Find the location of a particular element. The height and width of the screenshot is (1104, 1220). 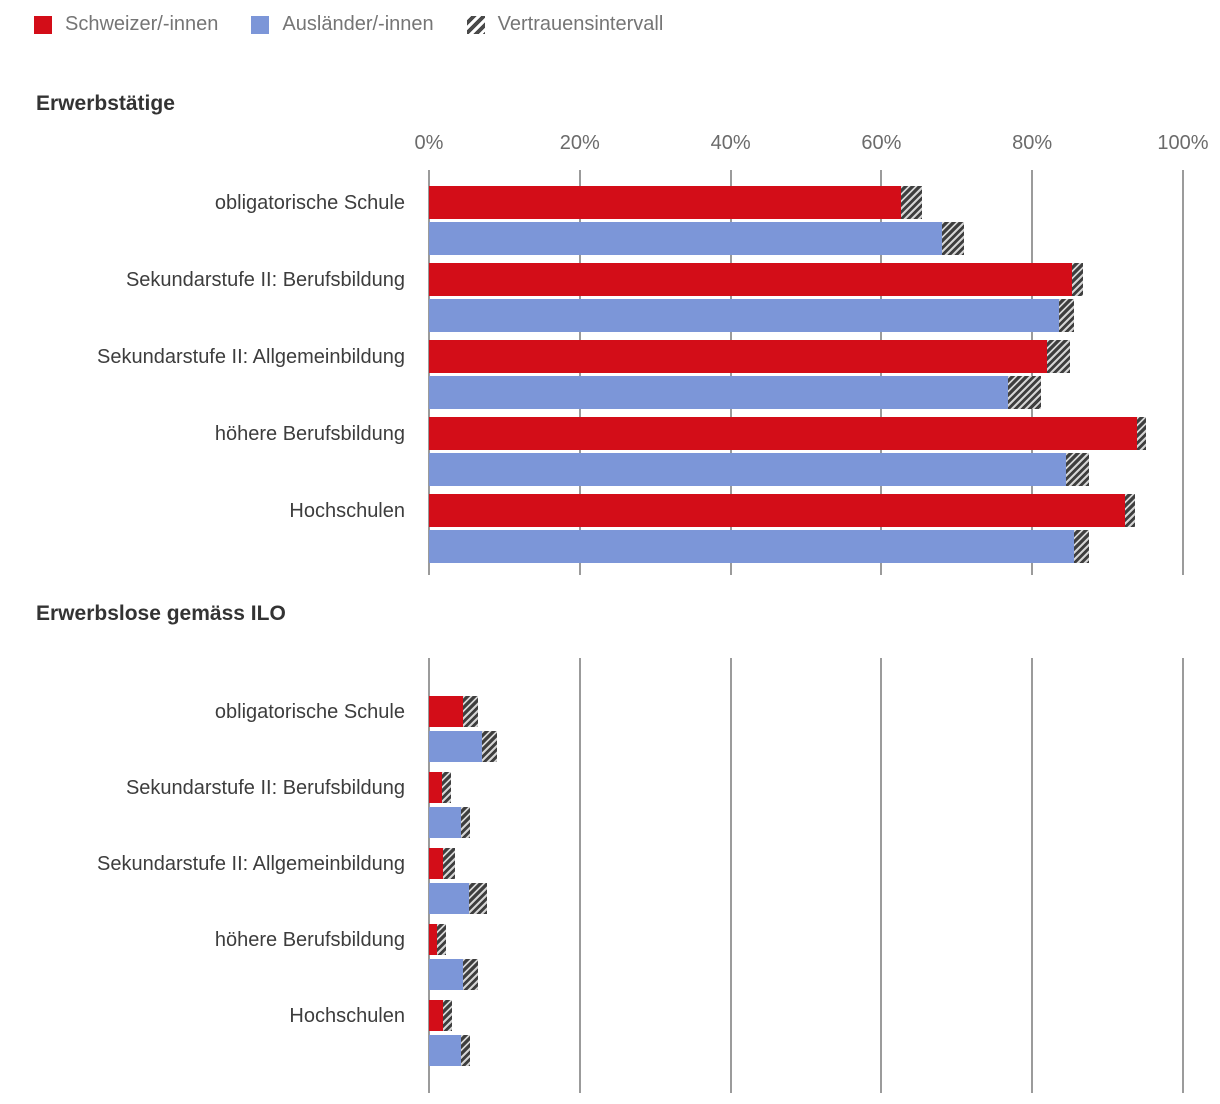

legend-label-schweizer: Schweizer/-innen is located at coordinates (142, 24).